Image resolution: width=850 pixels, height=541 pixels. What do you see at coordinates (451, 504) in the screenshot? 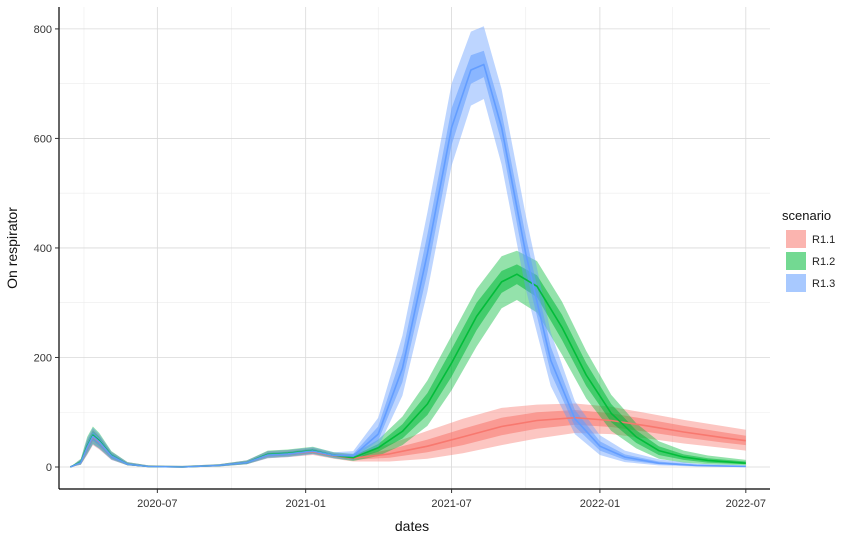
I see `x-tick-label: 2021-07` at bounding box center [451, 504].